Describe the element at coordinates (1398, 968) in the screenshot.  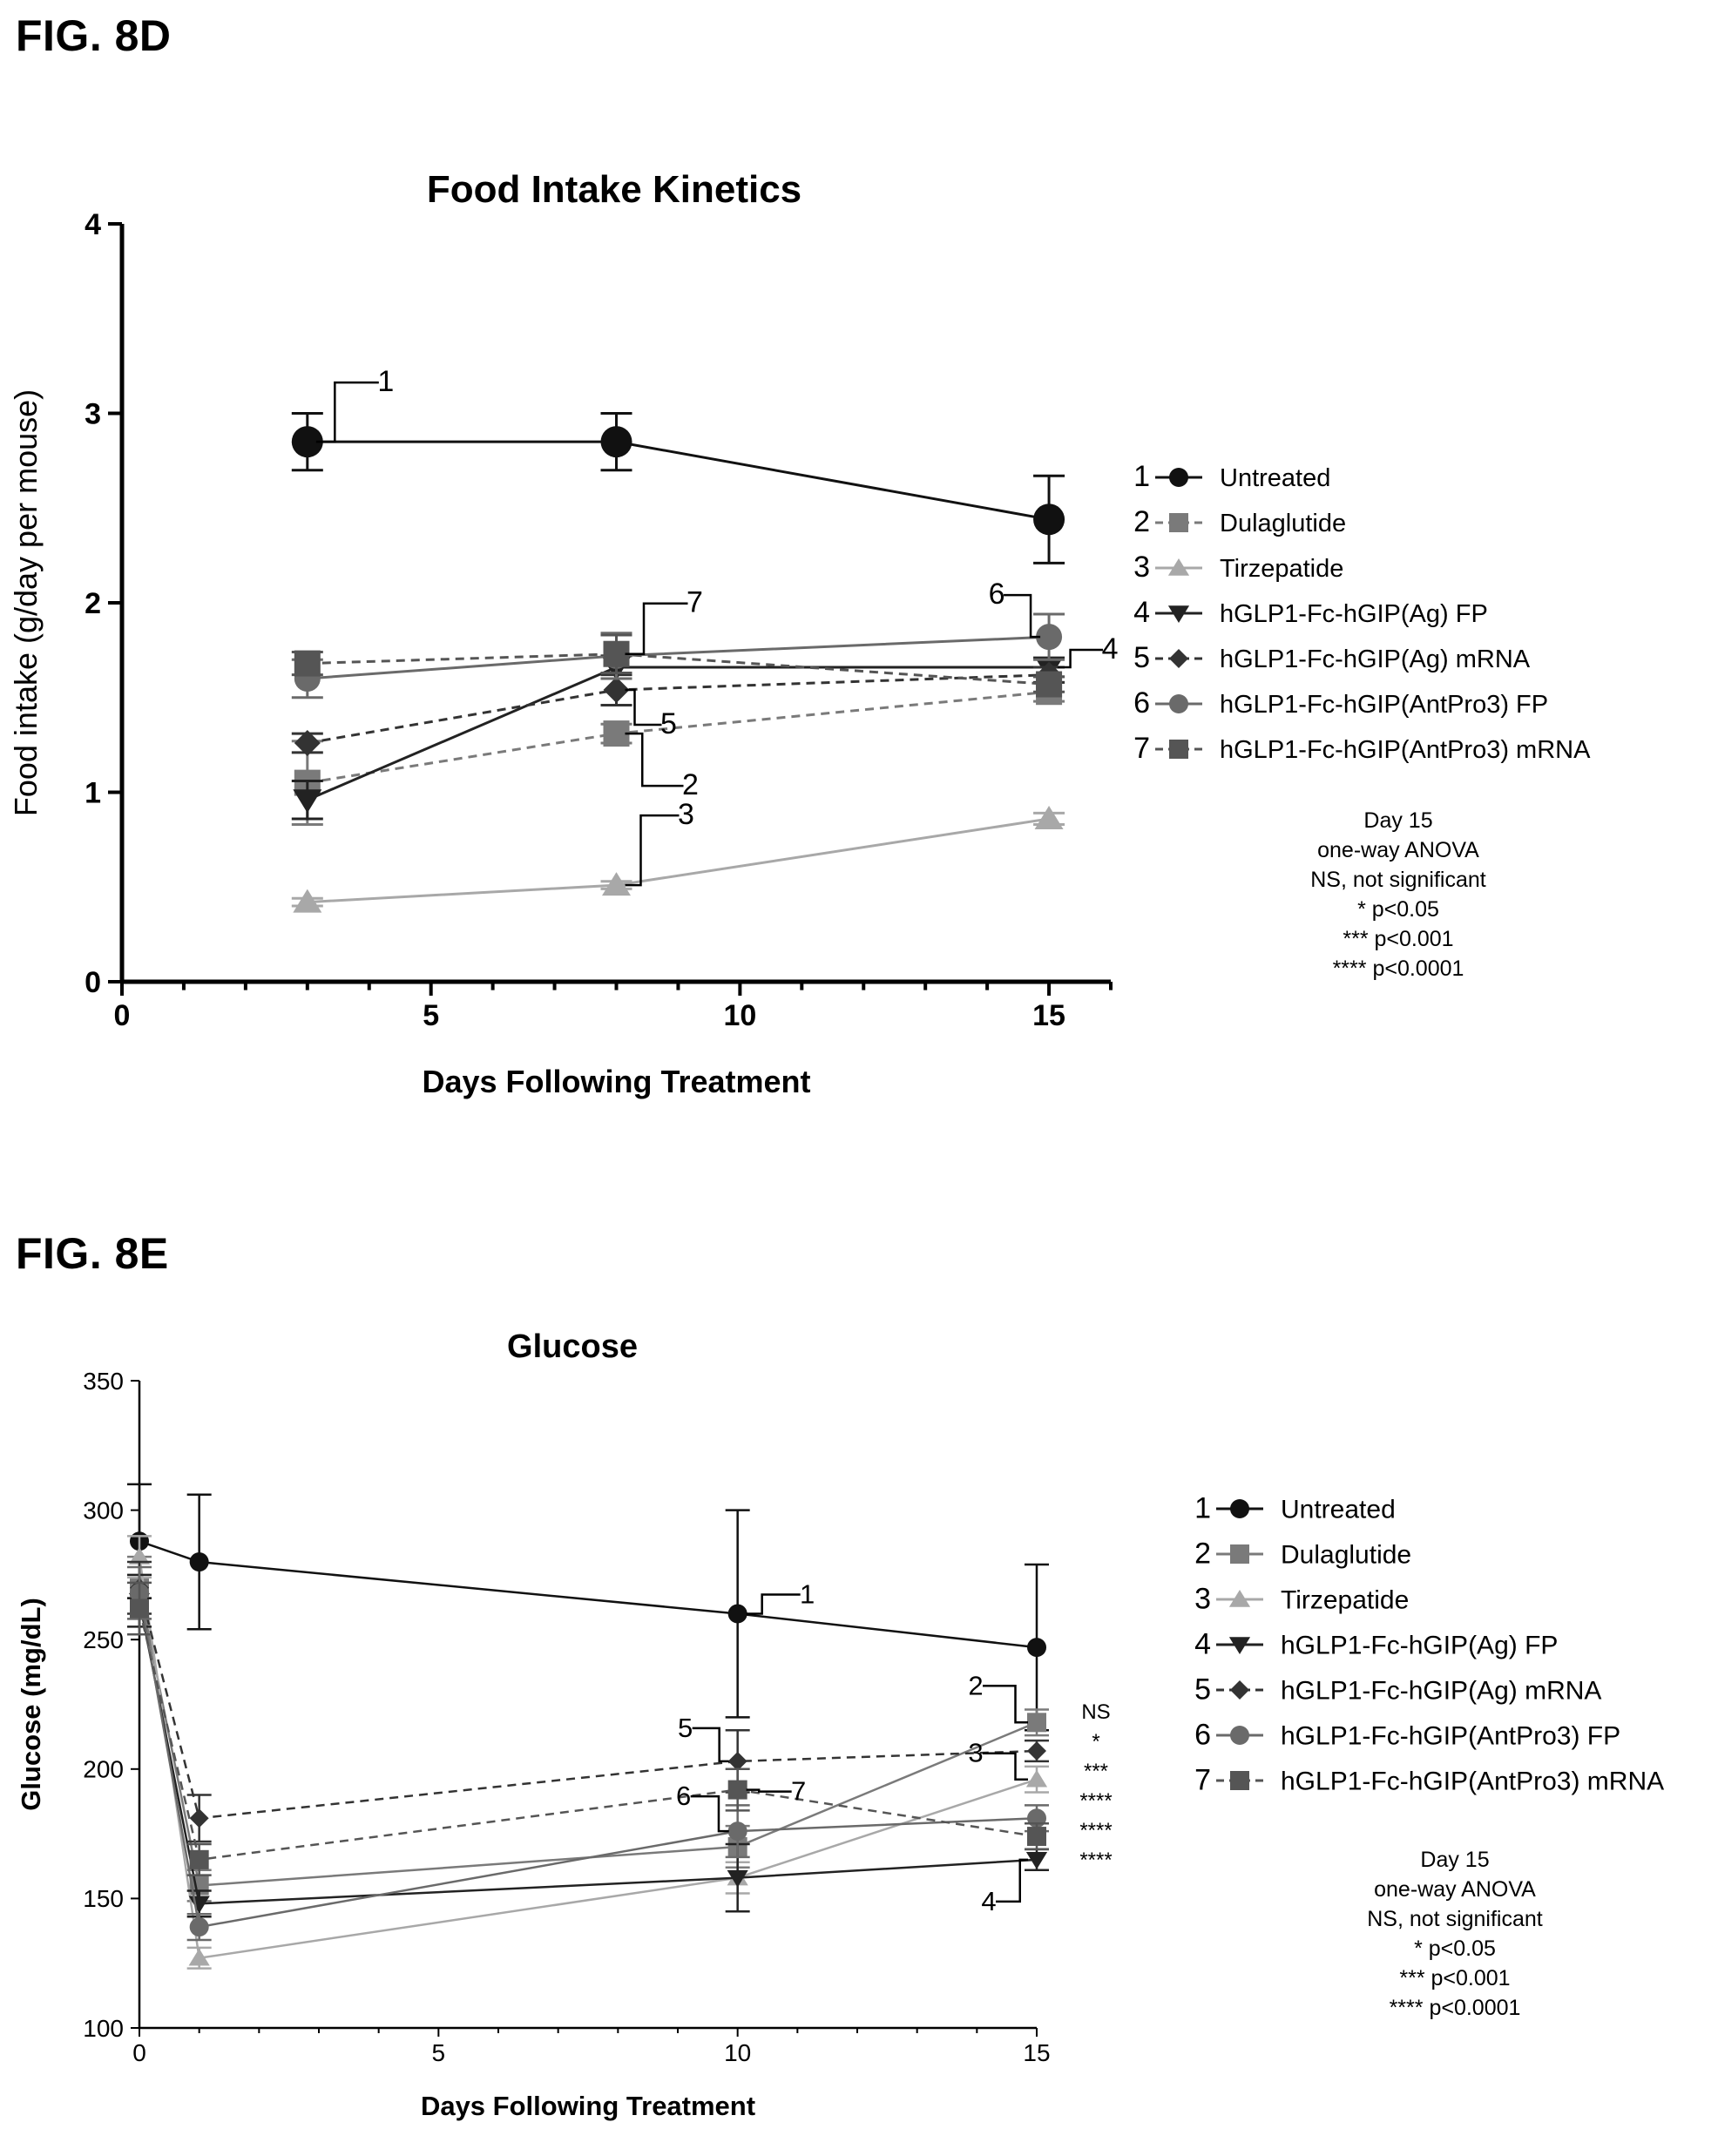
I see `stats-line: **** p<0.0001` at that location.